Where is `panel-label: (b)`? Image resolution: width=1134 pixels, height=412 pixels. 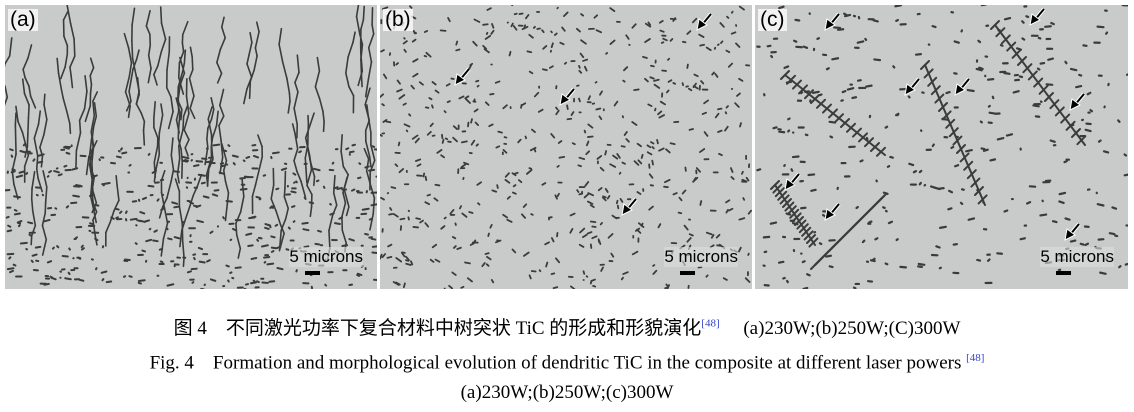 panel-label: (b) is located at coordinates (398, 19).